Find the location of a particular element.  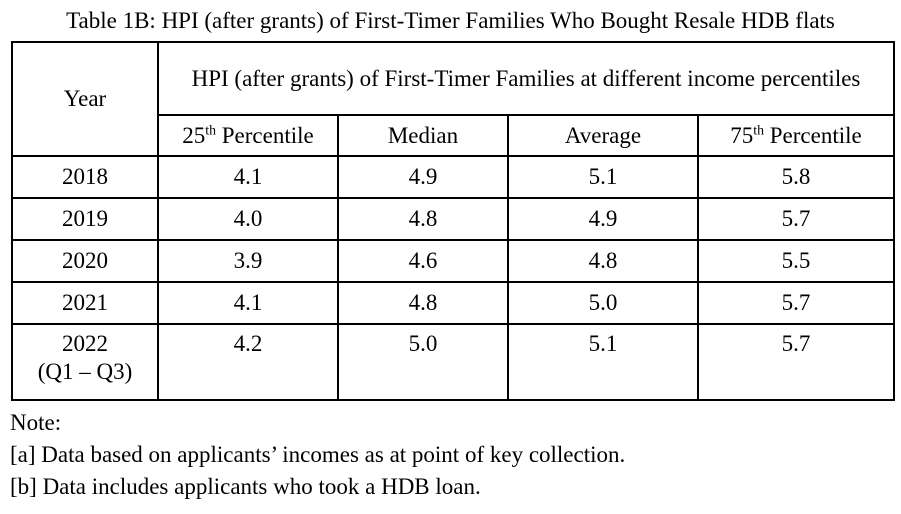

year-line1: 2022 is located at coordinates (85, 343).